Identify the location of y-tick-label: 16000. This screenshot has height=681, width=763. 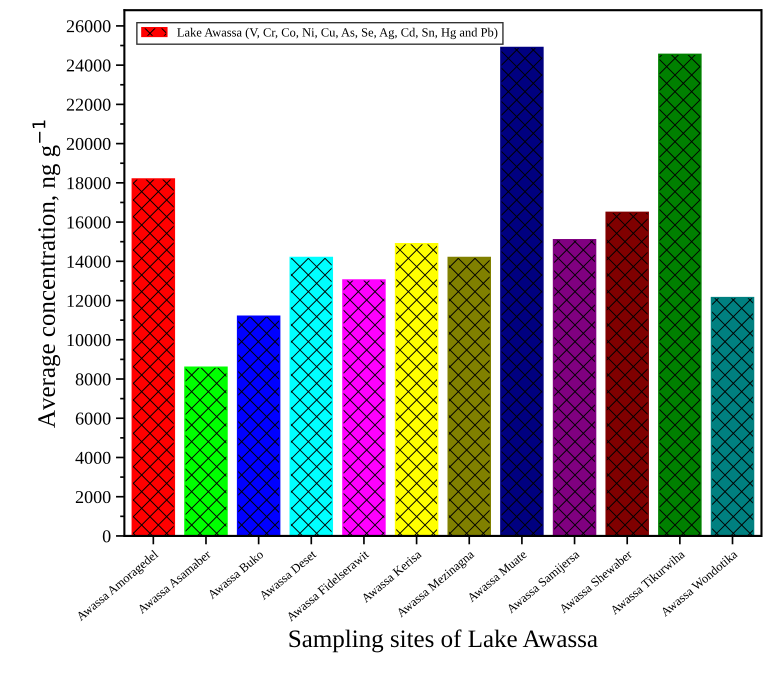
(89, 222).